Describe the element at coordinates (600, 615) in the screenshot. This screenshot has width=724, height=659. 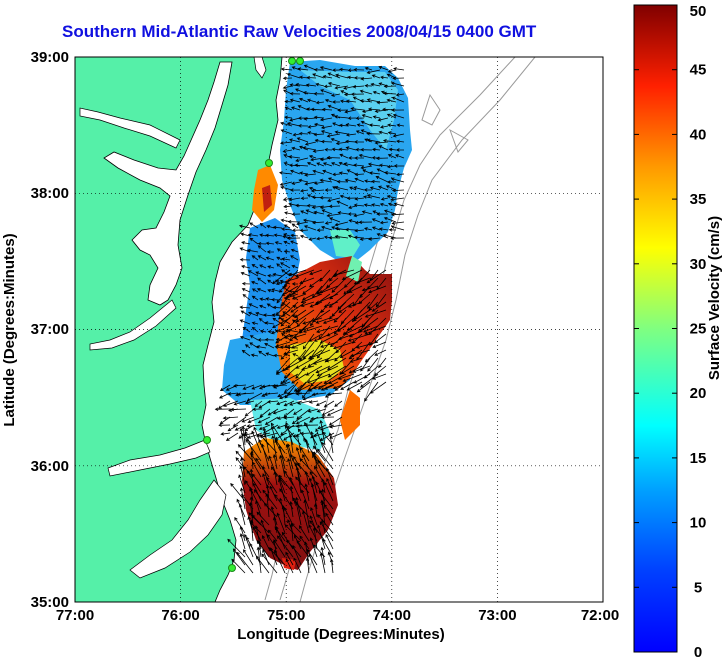
I see `x-tick-label: 72:00` at that location.